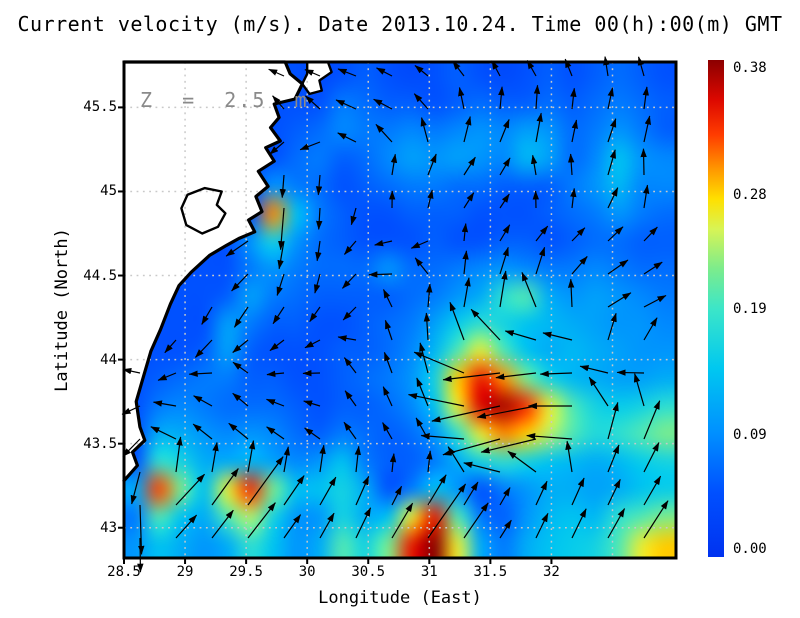  I want to click on y-tick-label: 43, so click(108, 527).